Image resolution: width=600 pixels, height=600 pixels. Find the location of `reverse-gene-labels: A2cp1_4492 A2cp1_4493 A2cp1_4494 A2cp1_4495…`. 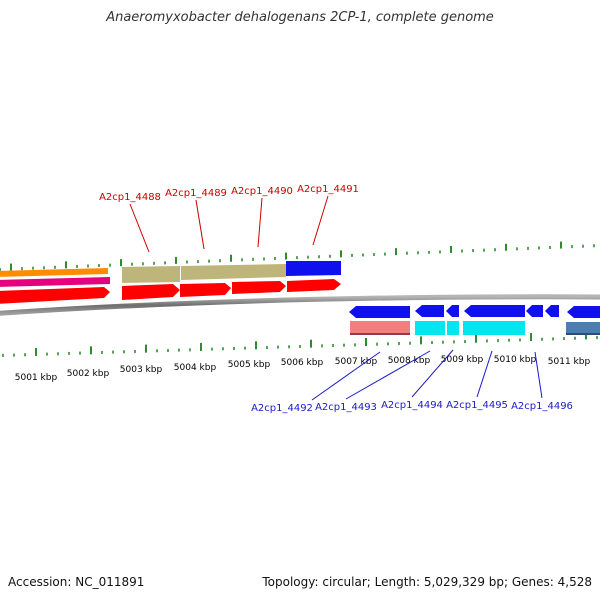

reverse-gene-labels: A2cp1_4492 A2cp1_4493 A2cp1_4494 A2cp1_4495… is located at coordinates (412, 381).